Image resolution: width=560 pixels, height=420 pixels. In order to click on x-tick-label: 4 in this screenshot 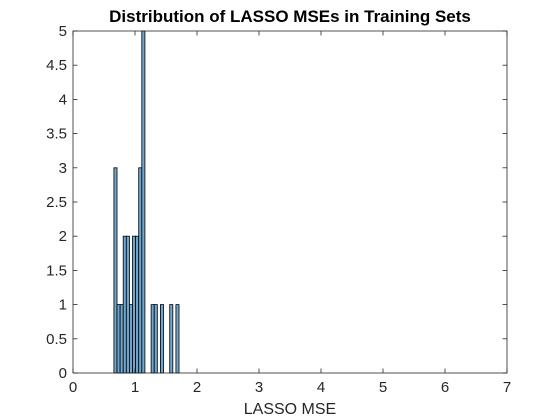, I will do `click(321, 387)`.